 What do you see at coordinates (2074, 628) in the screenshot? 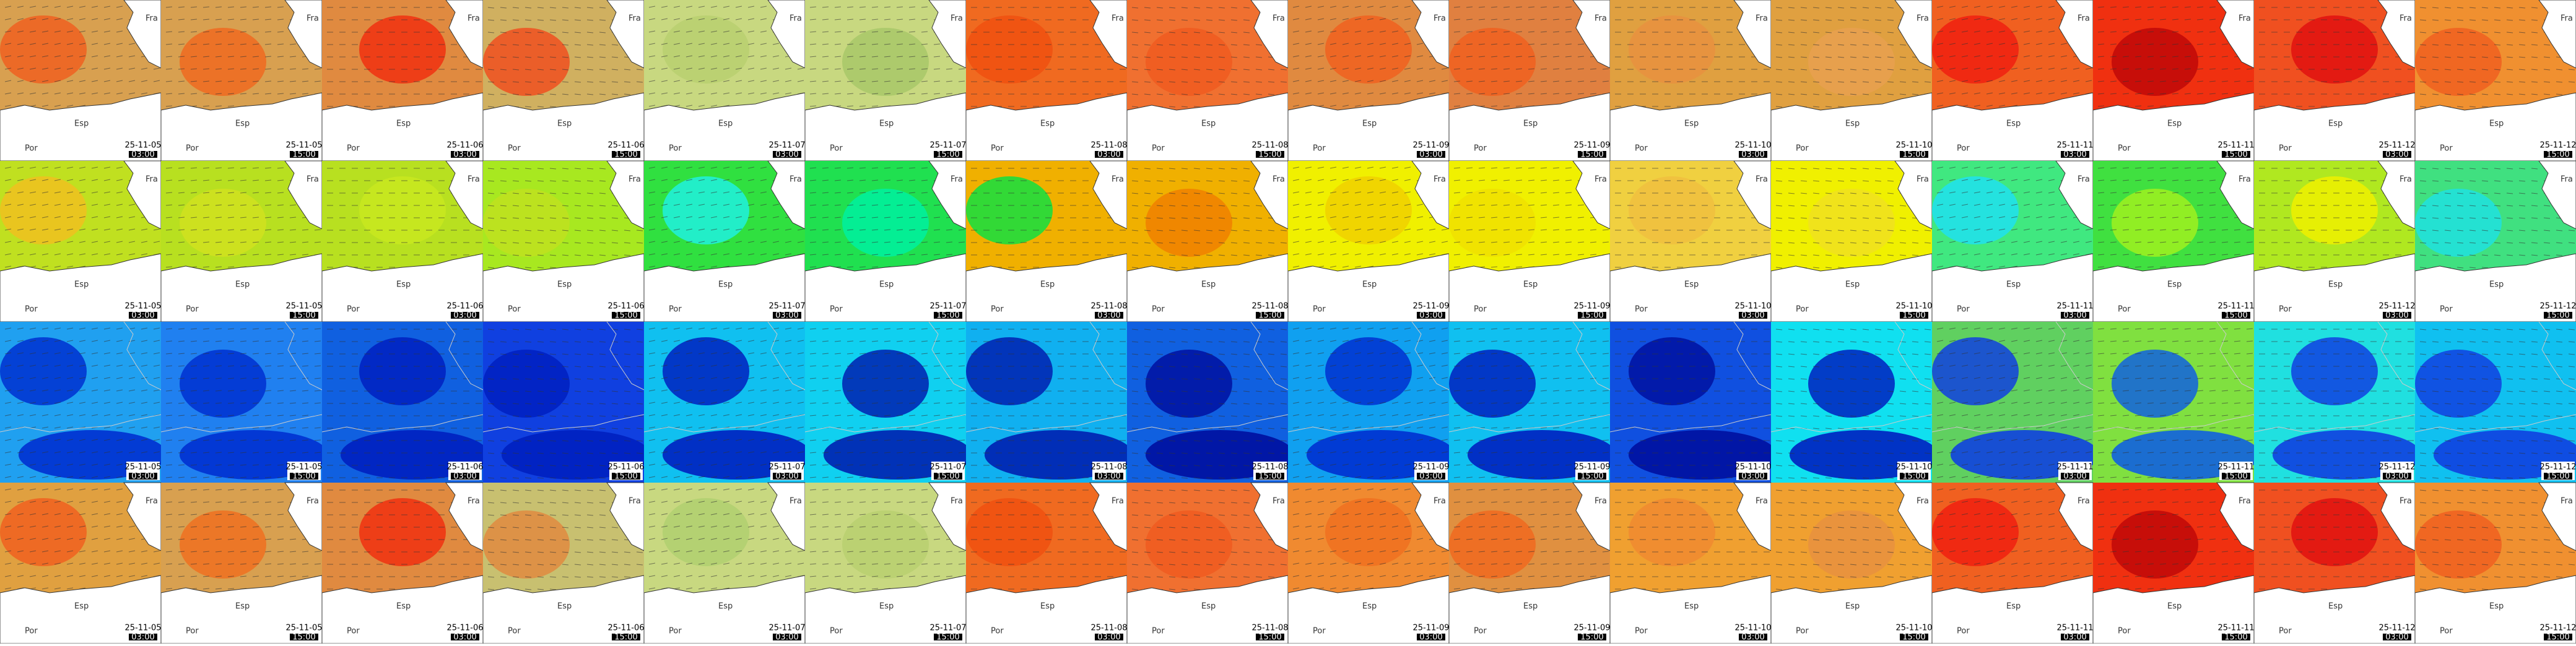
I see `tile-date: 25-11-11` at bounding box center [2074, 628].